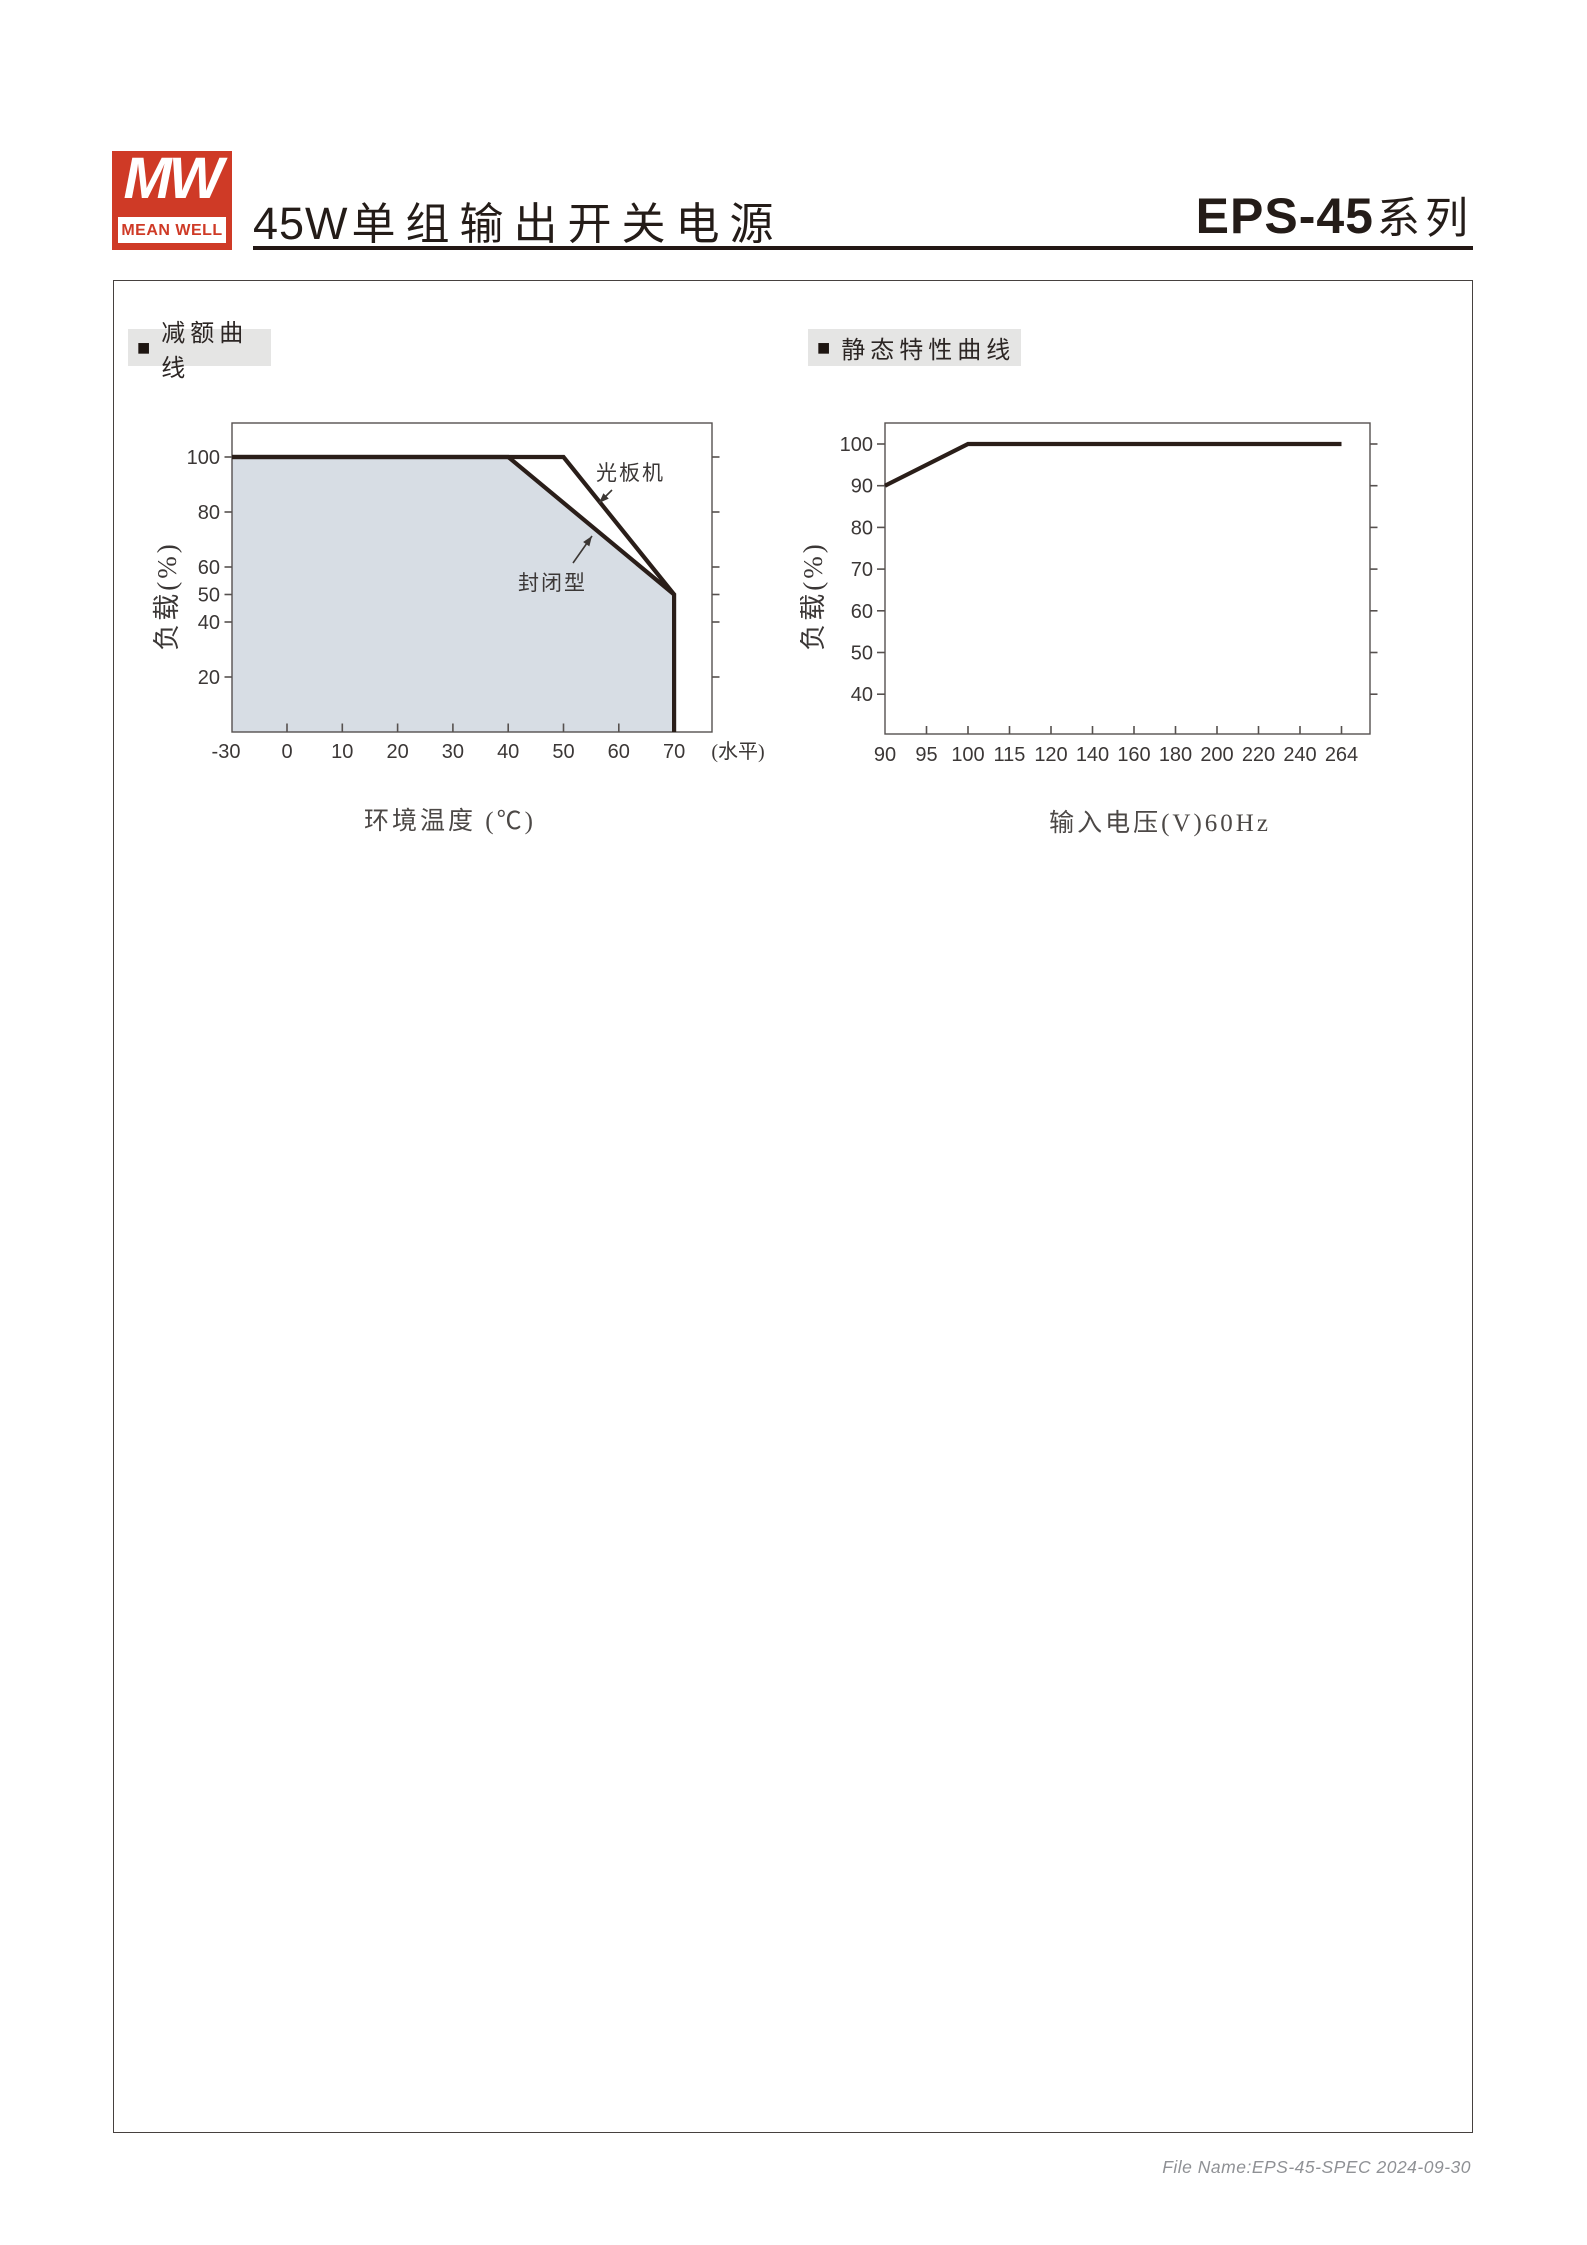  What do you see at coordinates (567, 224) in the screenshot?
I see `title-text: 单组输出开关电源` at bounding box center [567, 224].